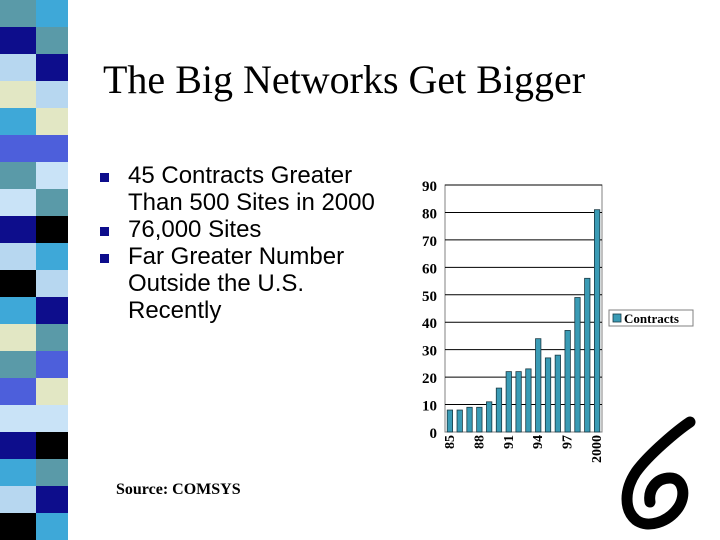 This screenshot has height=540, width=720. What do you see at coordinates (538, 442) in the screenshot?
I see `x-tick-label: 94` at bounding box center [538, 442].